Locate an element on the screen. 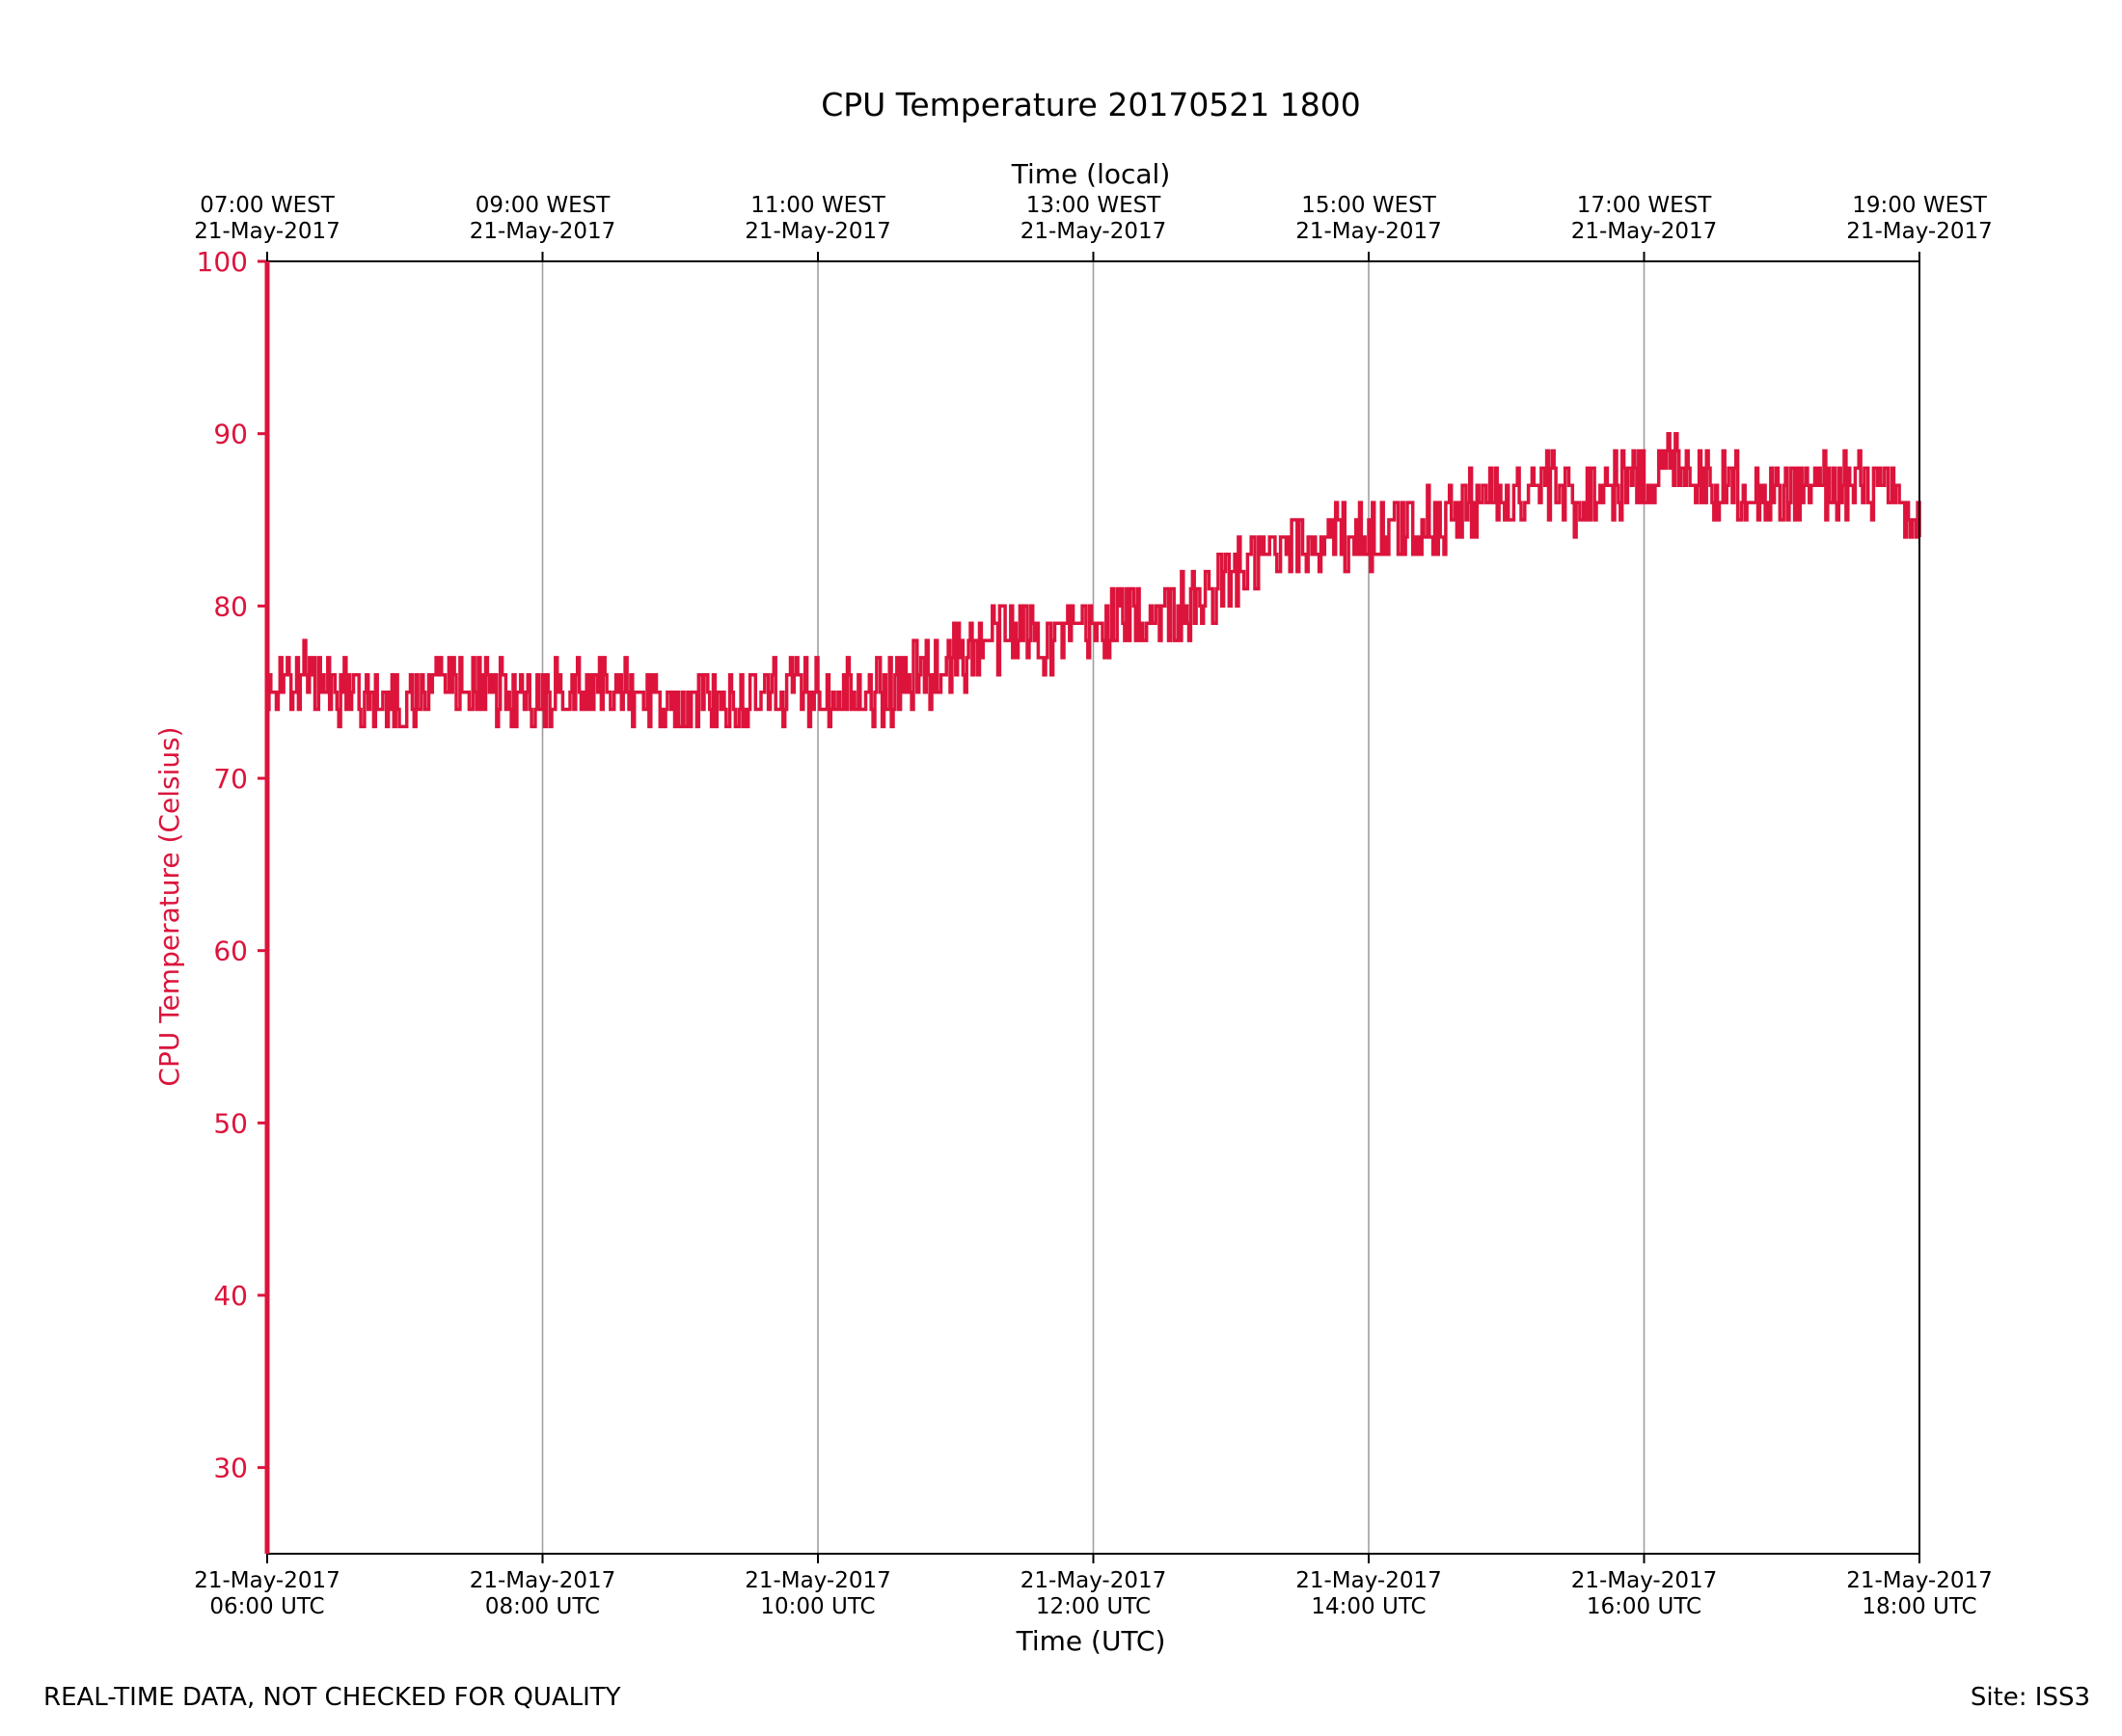 Image resolution: width=2122 pixels, height=1736 pixels. x-tick-local-time: 09:00 WEST is located at coordinates (543, 205).